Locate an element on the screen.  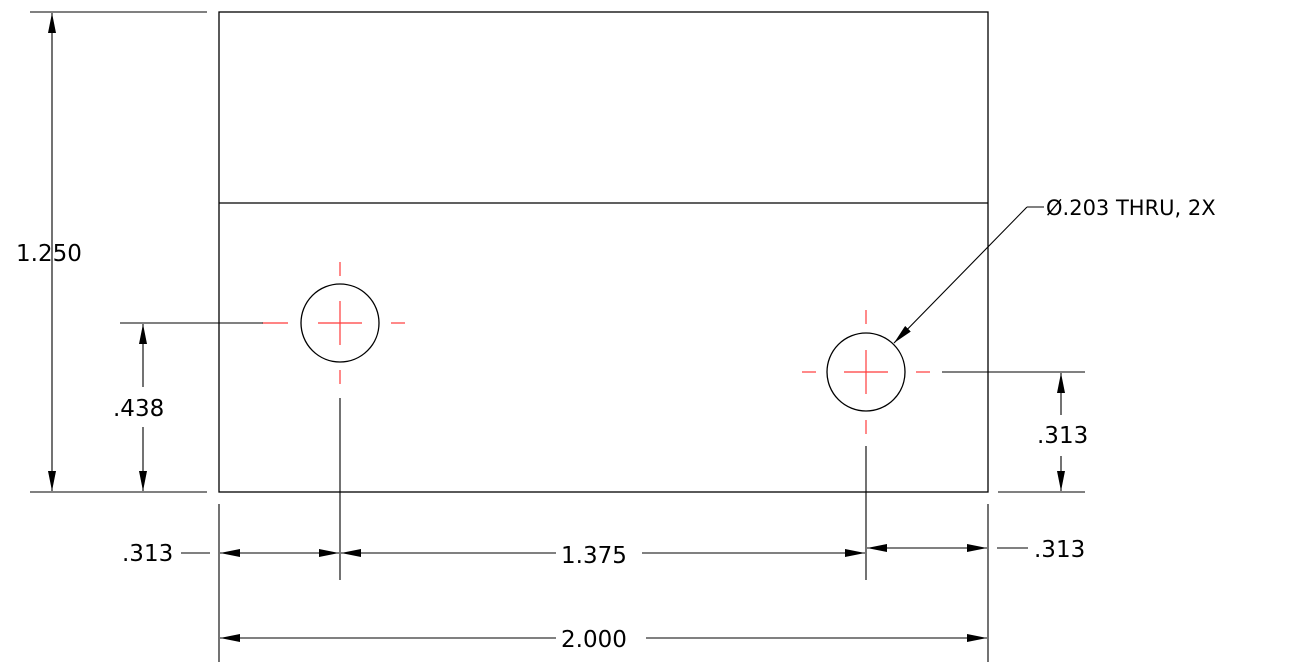
hole-callout-leader is located at coordinates (960, 275).